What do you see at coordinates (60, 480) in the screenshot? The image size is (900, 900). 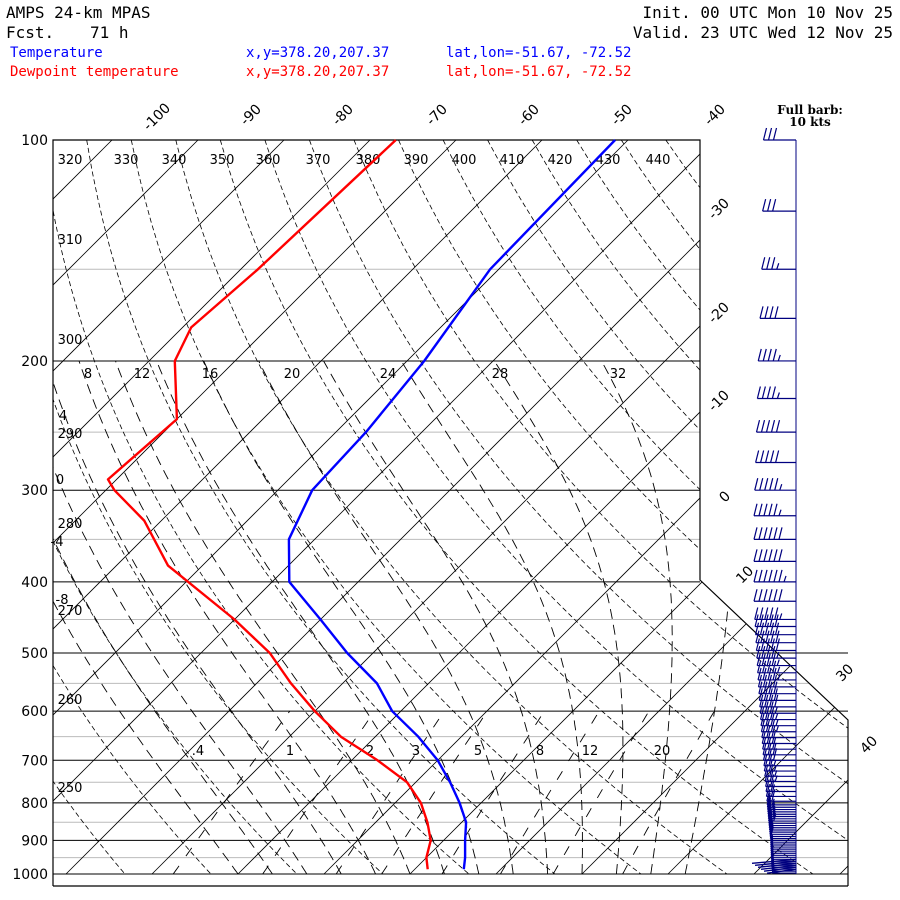 I see `left-edge-label: 0` at bounding box center [60, 480].